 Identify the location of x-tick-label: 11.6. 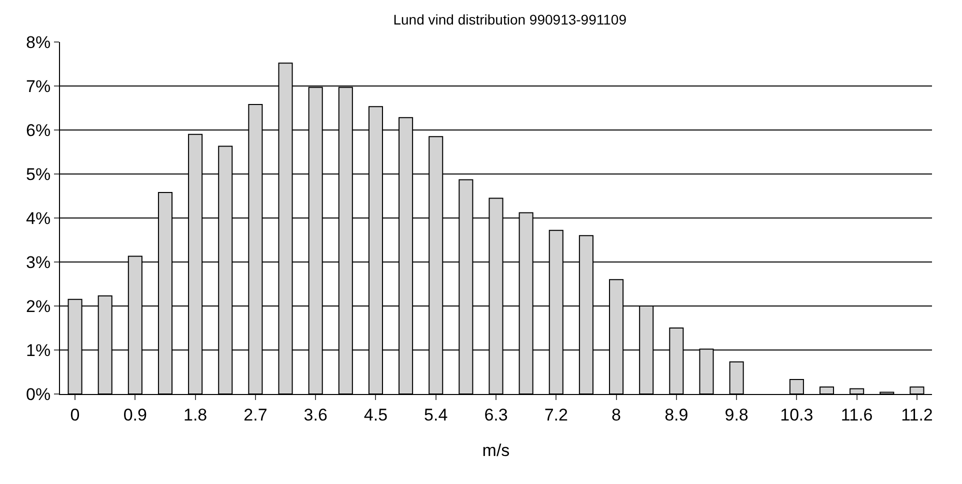
(856, 414).